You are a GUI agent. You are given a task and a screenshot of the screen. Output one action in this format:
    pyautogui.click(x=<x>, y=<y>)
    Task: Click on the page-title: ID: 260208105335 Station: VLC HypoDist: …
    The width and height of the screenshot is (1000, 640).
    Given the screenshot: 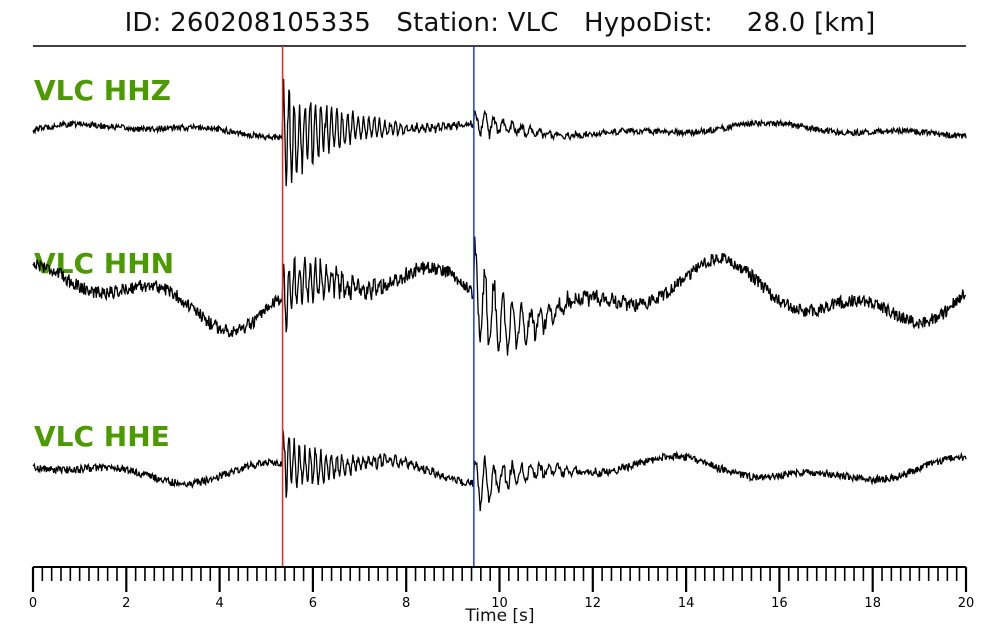 What is the action you would take?
    pyautogui.click(x=500, y=23)
    